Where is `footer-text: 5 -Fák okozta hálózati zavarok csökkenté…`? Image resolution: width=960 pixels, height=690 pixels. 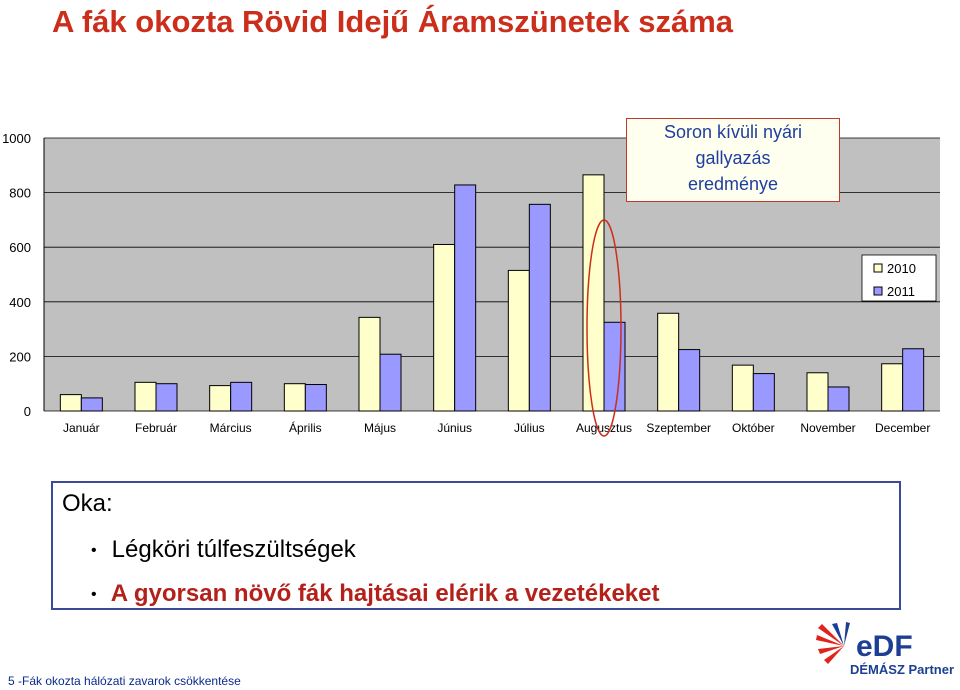
footer-text: 5 -Fák okozta hálózati zavarok csökkenté… is located at coordinates (124, 681).